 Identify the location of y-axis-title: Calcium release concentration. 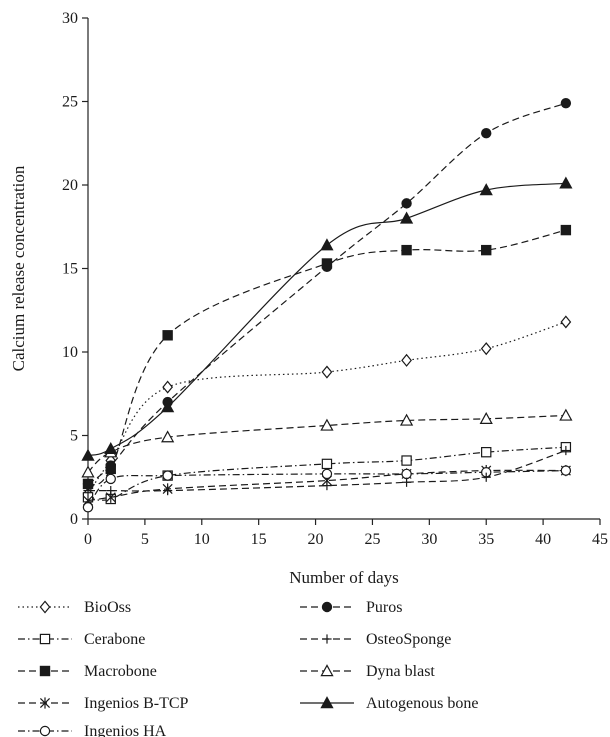
(18, 268).